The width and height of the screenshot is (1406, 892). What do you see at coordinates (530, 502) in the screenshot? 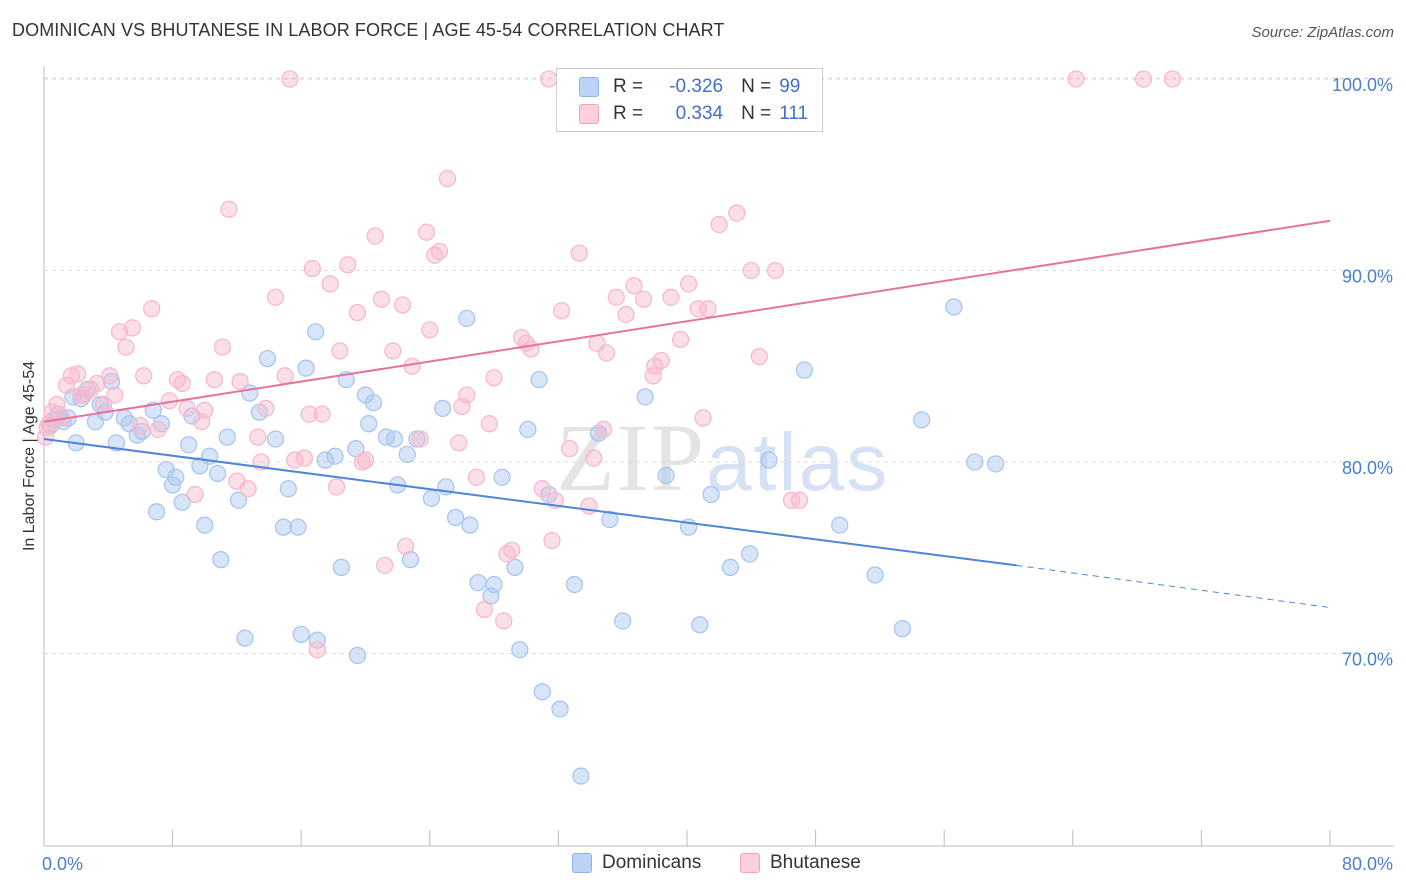
I see `trend-line-dominicans` at bounding box center [530, 502].